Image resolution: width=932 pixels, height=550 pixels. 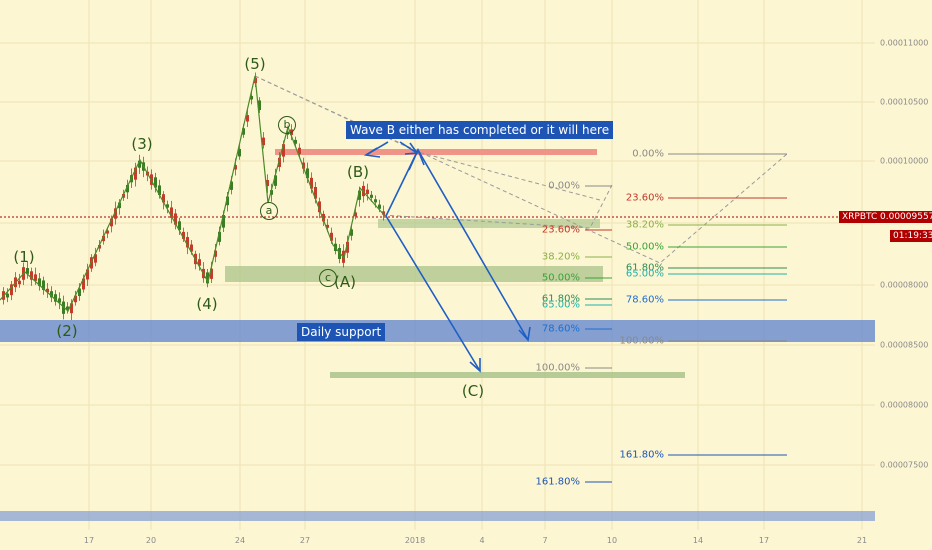 What do you see at coordinates (67, 331) in the screenshot?
I see `wave-label-2: (2)` at bounding box center [67, 331].